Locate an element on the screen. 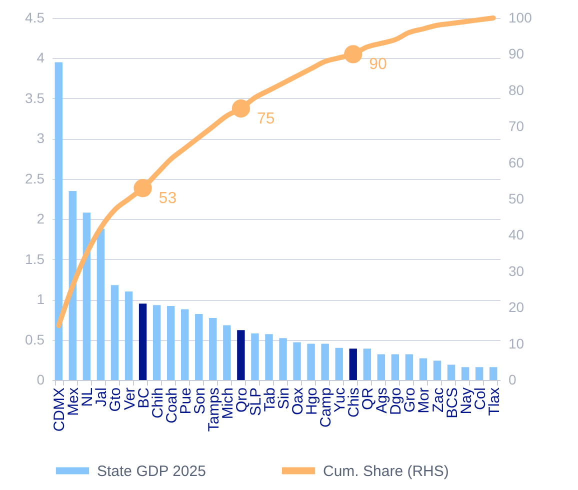 The height and width of the screenshot is (490, 578). y2-tick-label: 0 is located at coordinates (512, 380).